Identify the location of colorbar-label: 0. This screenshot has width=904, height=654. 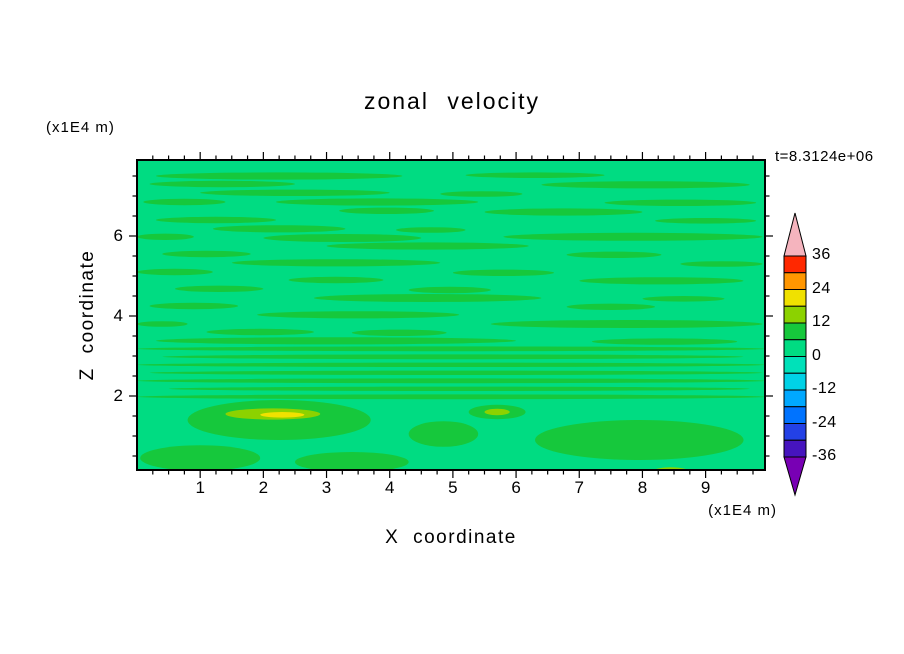
(817, 355).